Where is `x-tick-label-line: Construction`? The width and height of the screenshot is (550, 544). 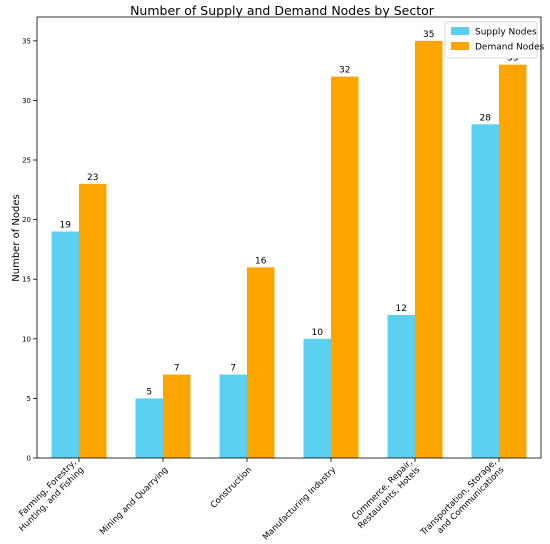
x-tick-label-line: Construction is located at coordinates (231, 487).